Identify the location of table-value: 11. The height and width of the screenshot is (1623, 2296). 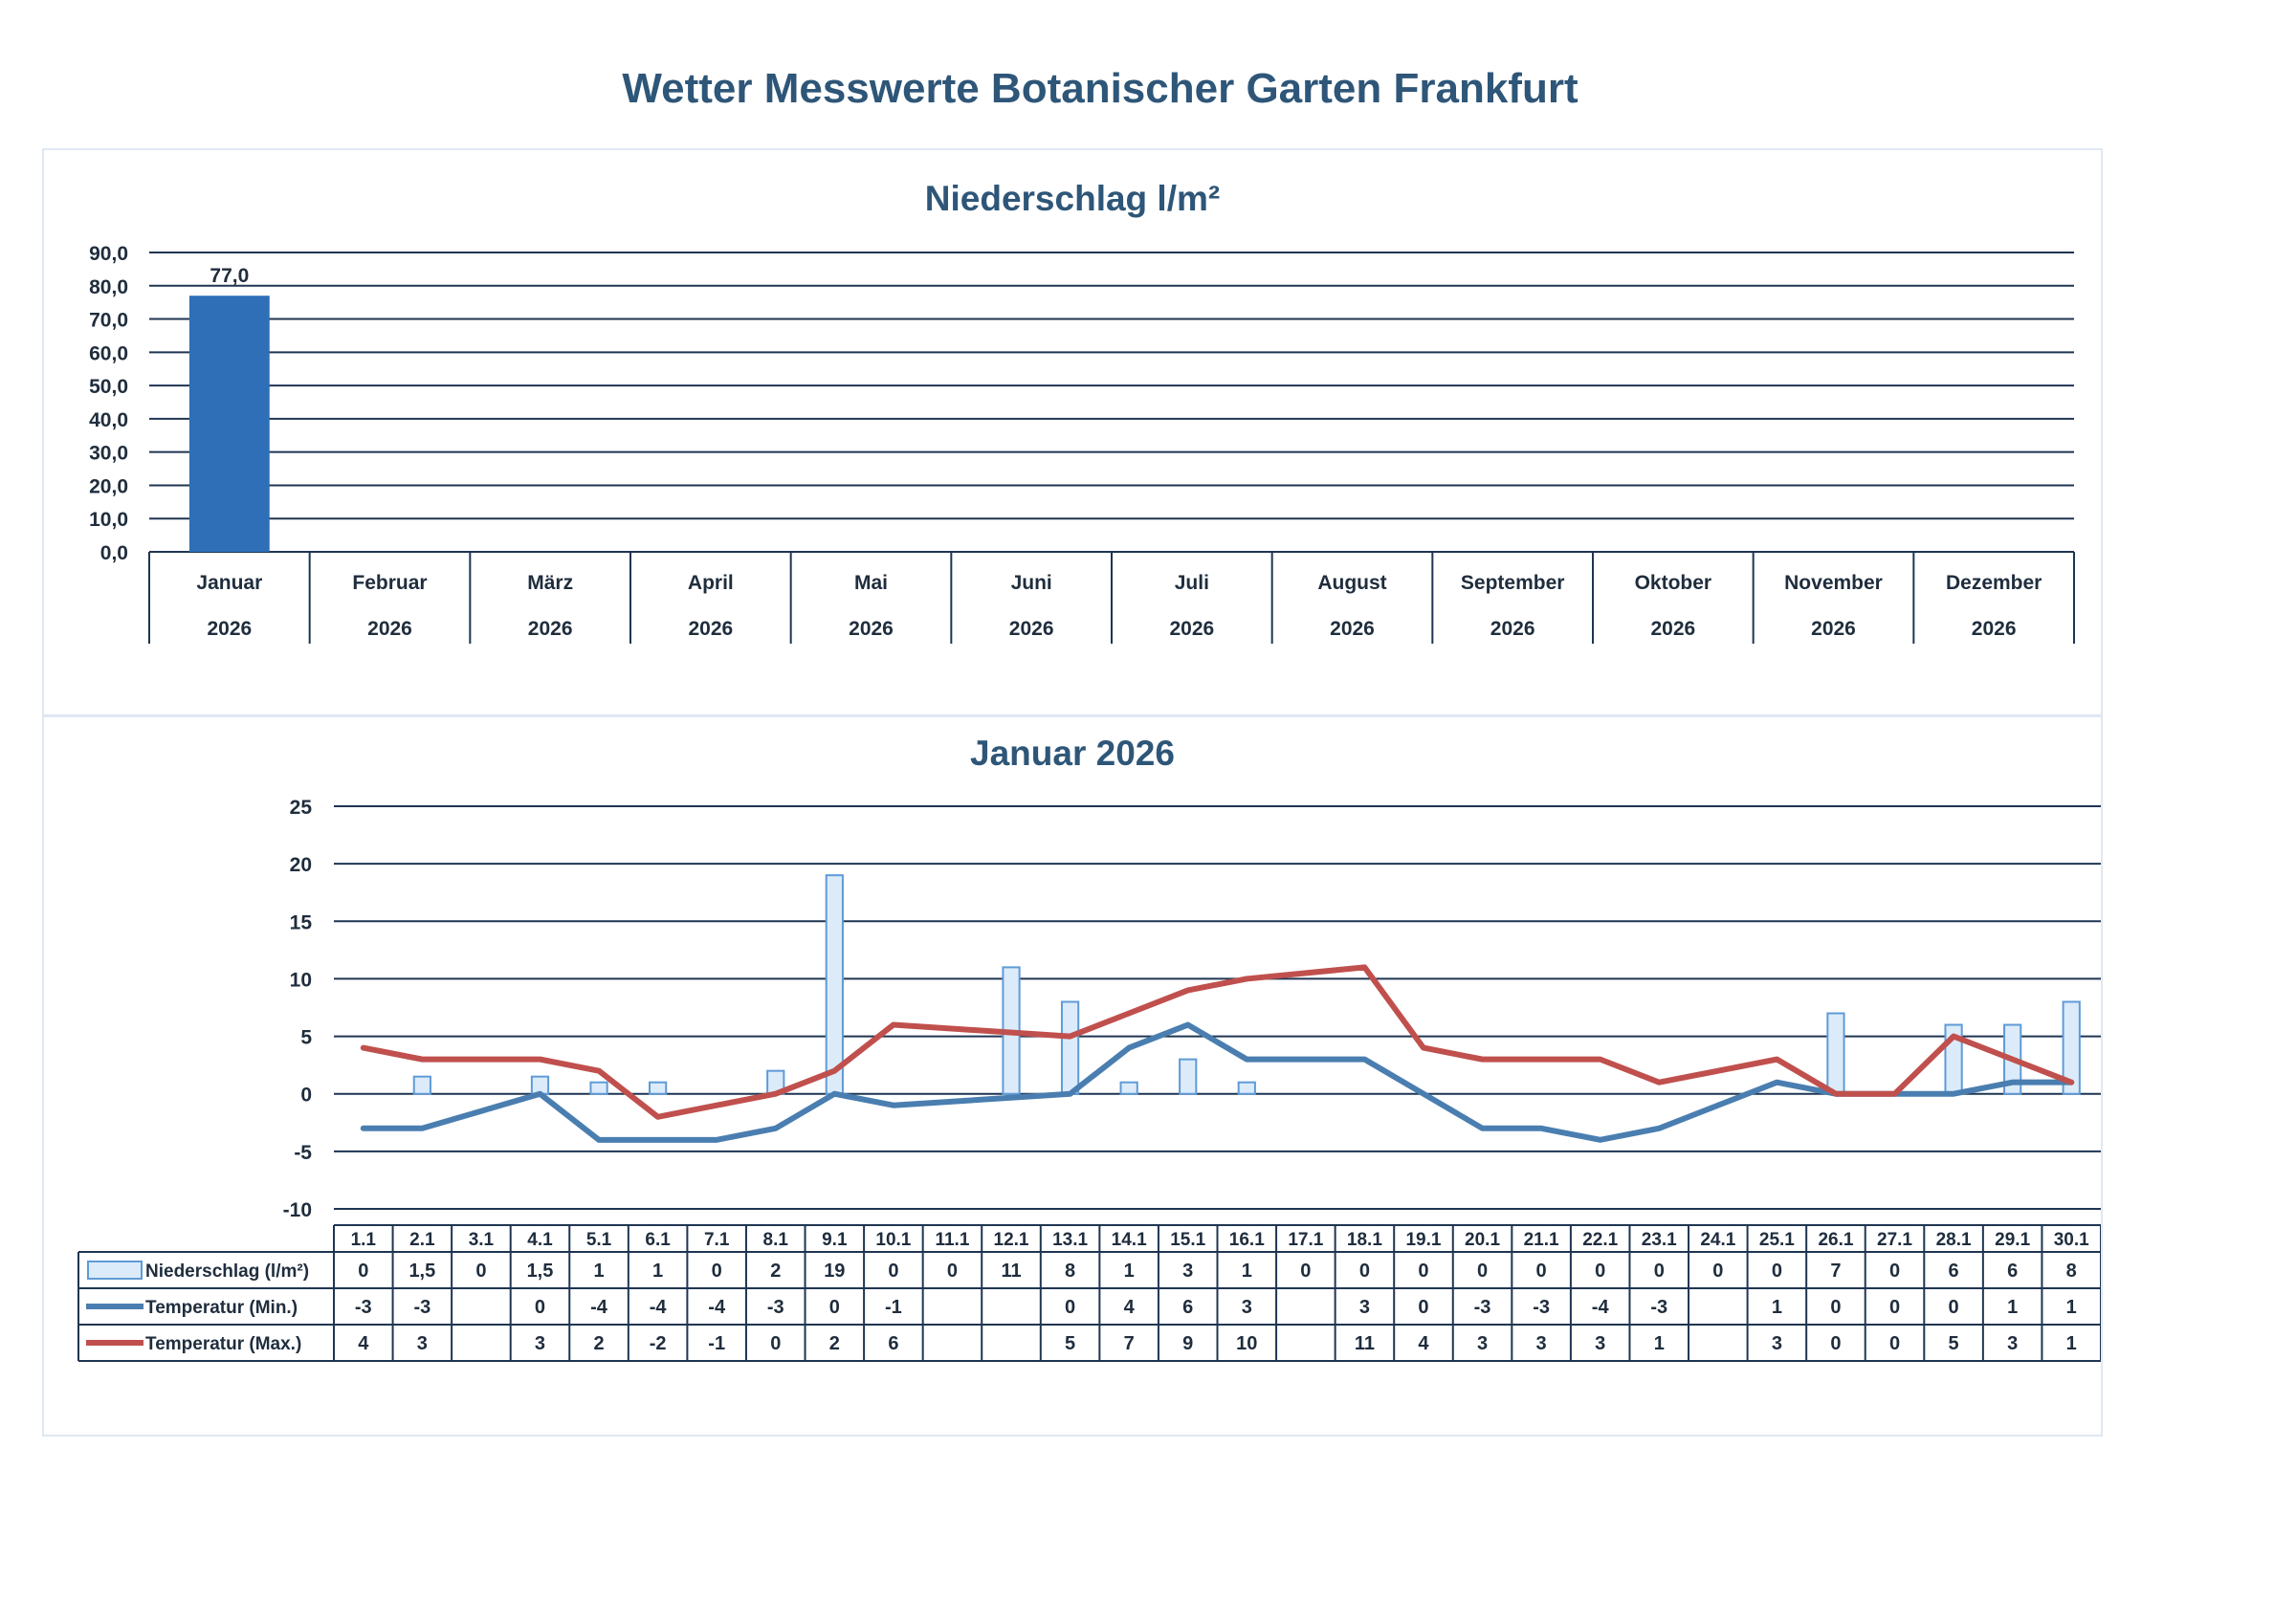
(1011, 1271).